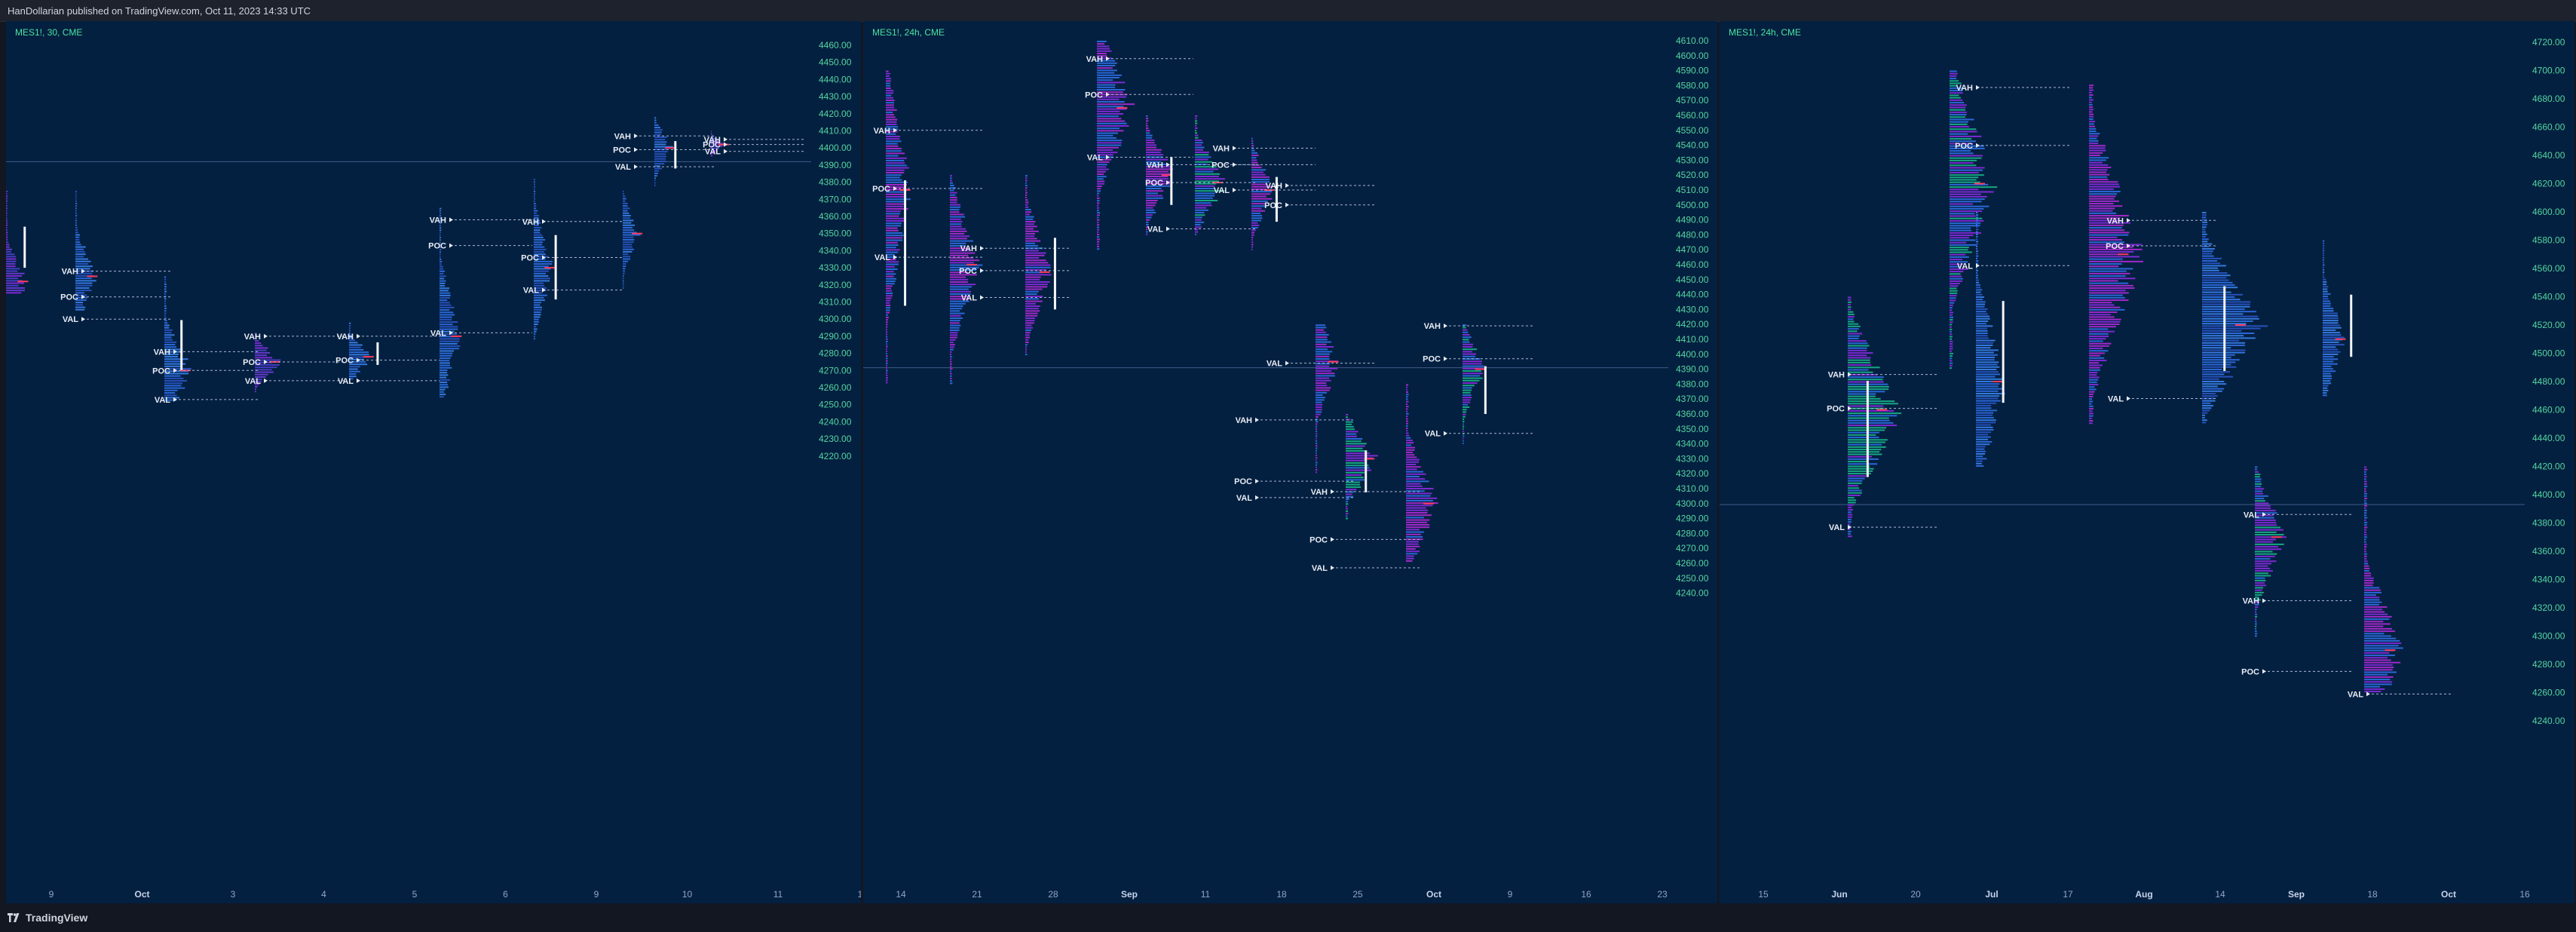 The width and height of the screenshot is (2576, 932). What do you see at coordinates (835, 456) in the screenshot?
I see `price-tick-label: 4220.00` at bounding box center [835, 456].